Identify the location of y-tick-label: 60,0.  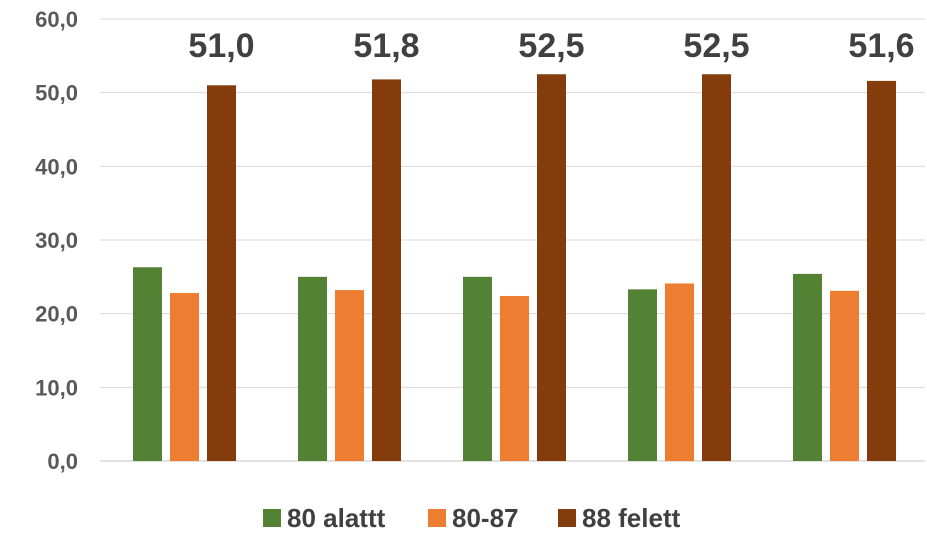
(56, 19).